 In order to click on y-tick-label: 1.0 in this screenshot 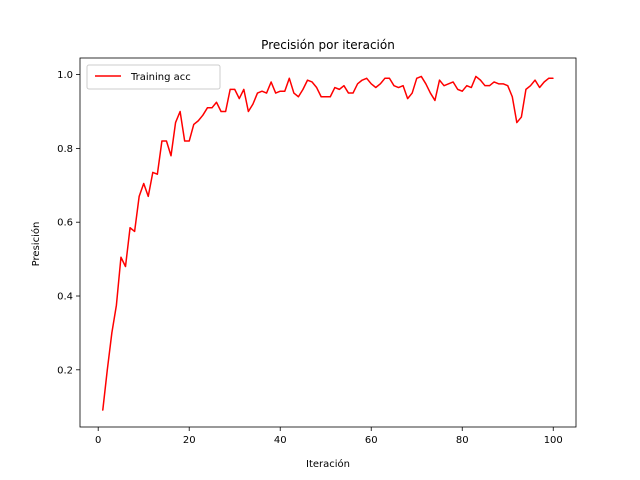, I will do `click(65, 75)`.